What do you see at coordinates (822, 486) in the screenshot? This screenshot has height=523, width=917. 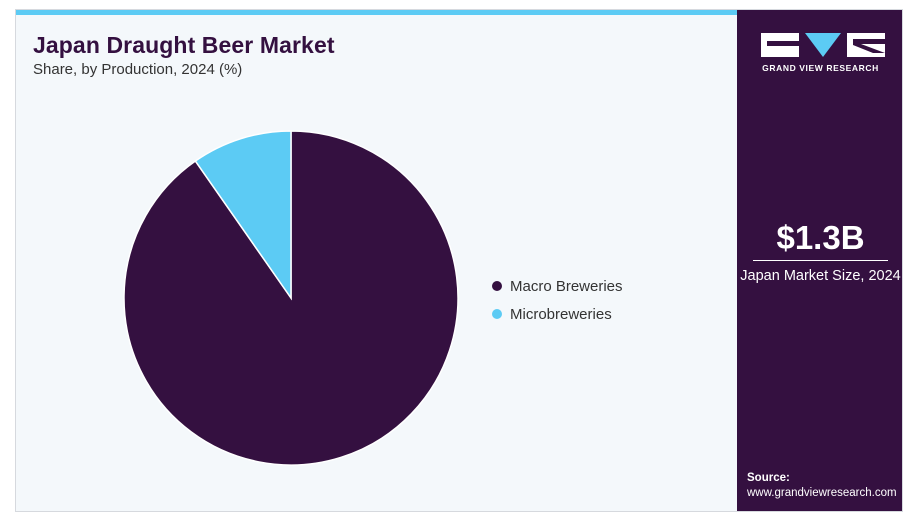 I see `source: Source: www.grandviewresearch.com` at bounding box center [822, 486].